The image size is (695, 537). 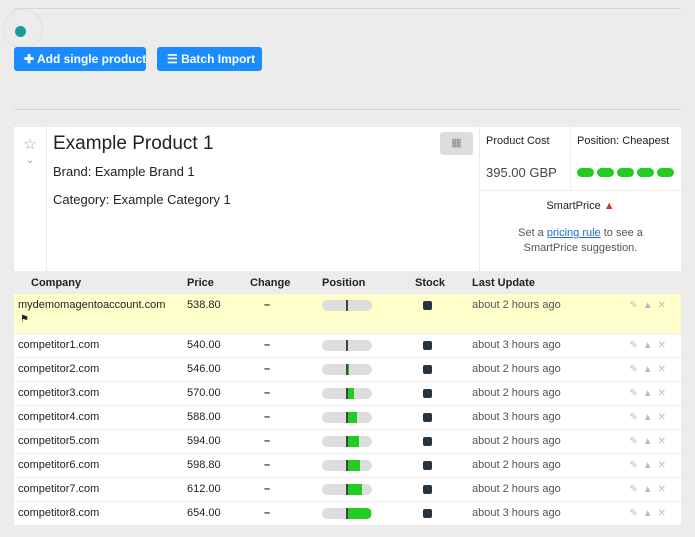 What do you see at coordinates (573, 233) in the screenshot?
I see `pricing-rule-link: pricing rule` at bounding box center [573, 233].